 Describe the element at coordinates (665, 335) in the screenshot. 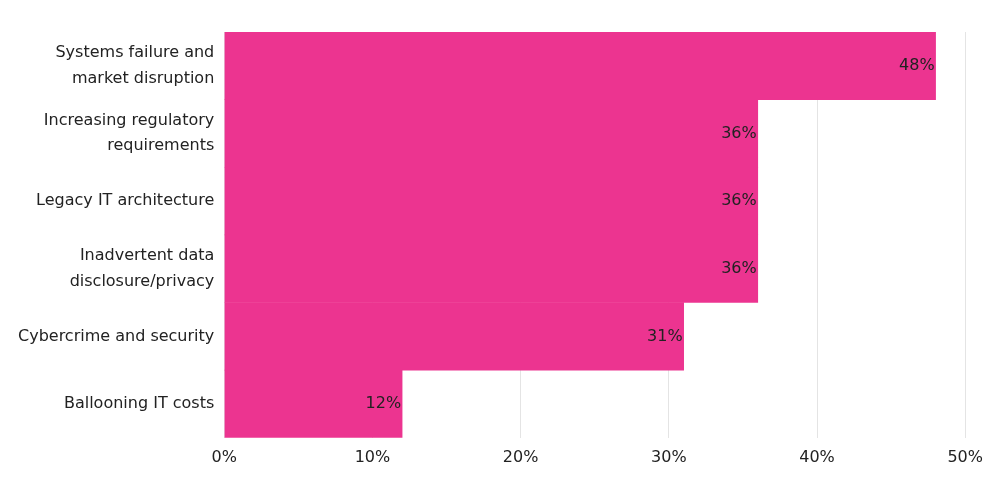

I see `data-label: 31%` at that location.